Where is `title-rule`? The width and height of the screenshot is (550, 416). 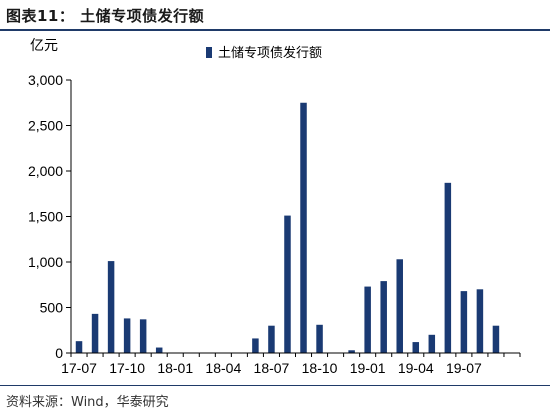 title-rule is located at coordinates (275, 30).